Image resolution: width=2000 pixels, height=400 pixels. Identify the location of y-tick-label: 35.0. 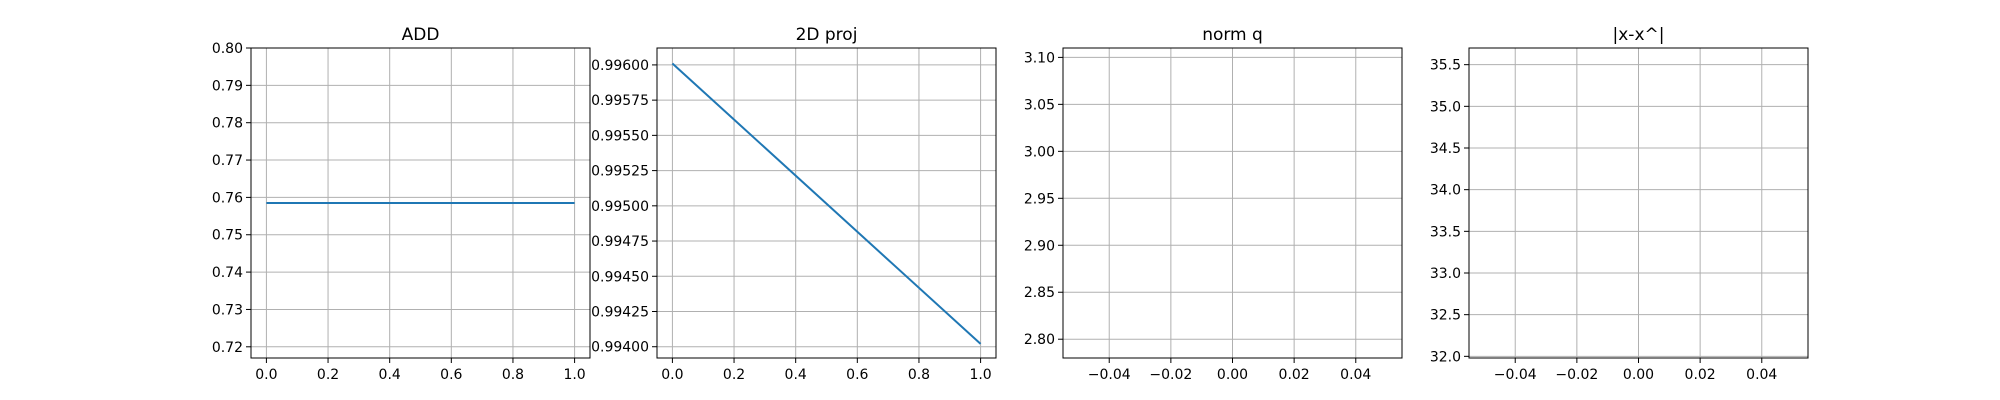
(1445, 107).